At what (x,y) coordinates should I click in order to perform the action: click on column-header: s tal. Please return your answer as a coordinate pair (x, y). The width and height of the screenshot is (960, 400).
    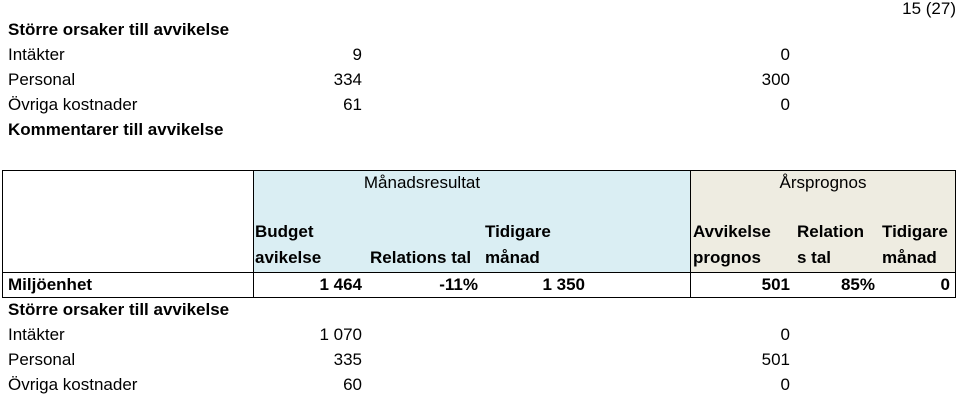
    Looking at the image, I should click on (814, 257).